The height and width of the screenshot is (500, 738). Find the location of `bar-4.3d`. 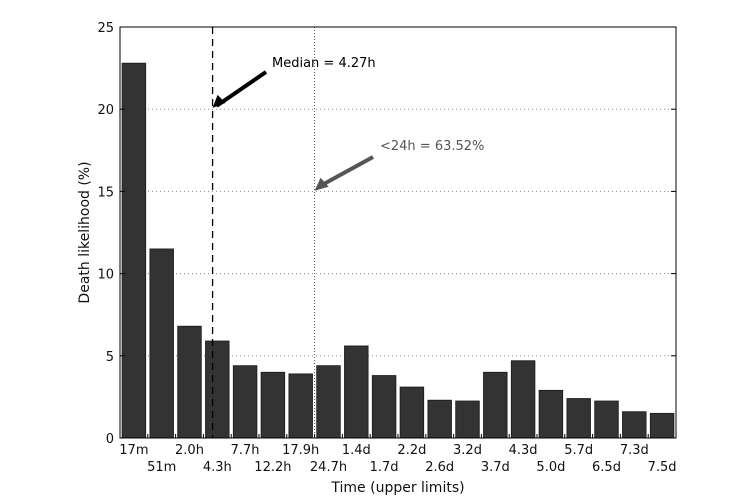

bar-4.3d is located at coordinates (523, 399).